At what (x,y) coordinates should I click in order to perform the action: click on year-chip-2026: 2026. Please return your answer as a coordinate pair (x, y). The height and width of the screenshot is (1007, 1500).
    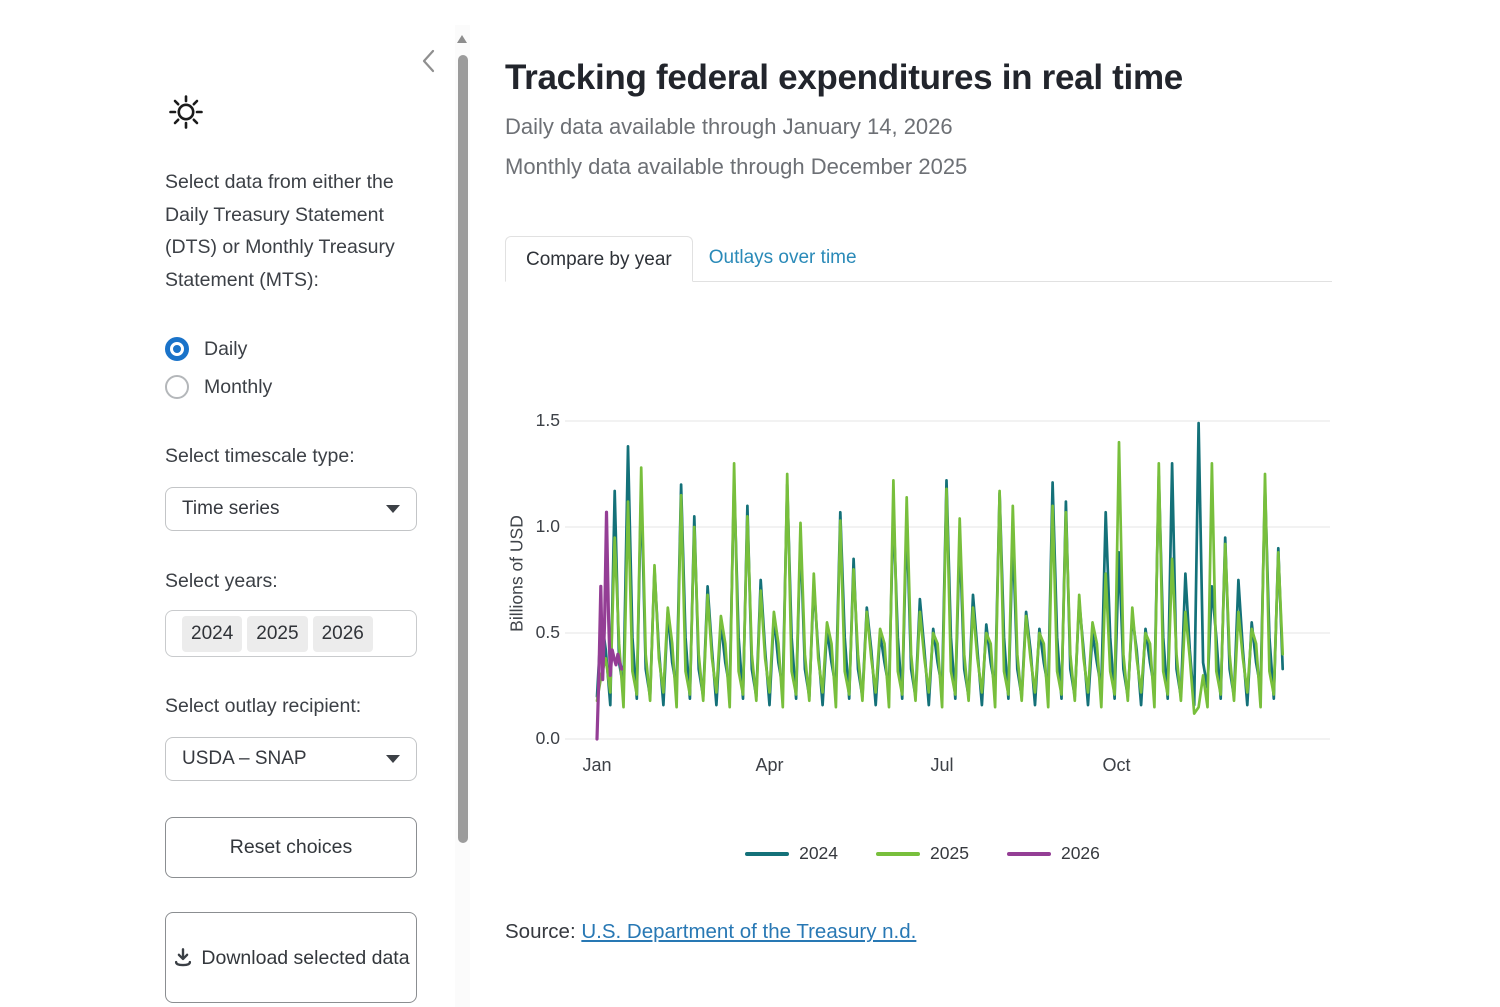
    Looking at the image, I should click on (342, 633).